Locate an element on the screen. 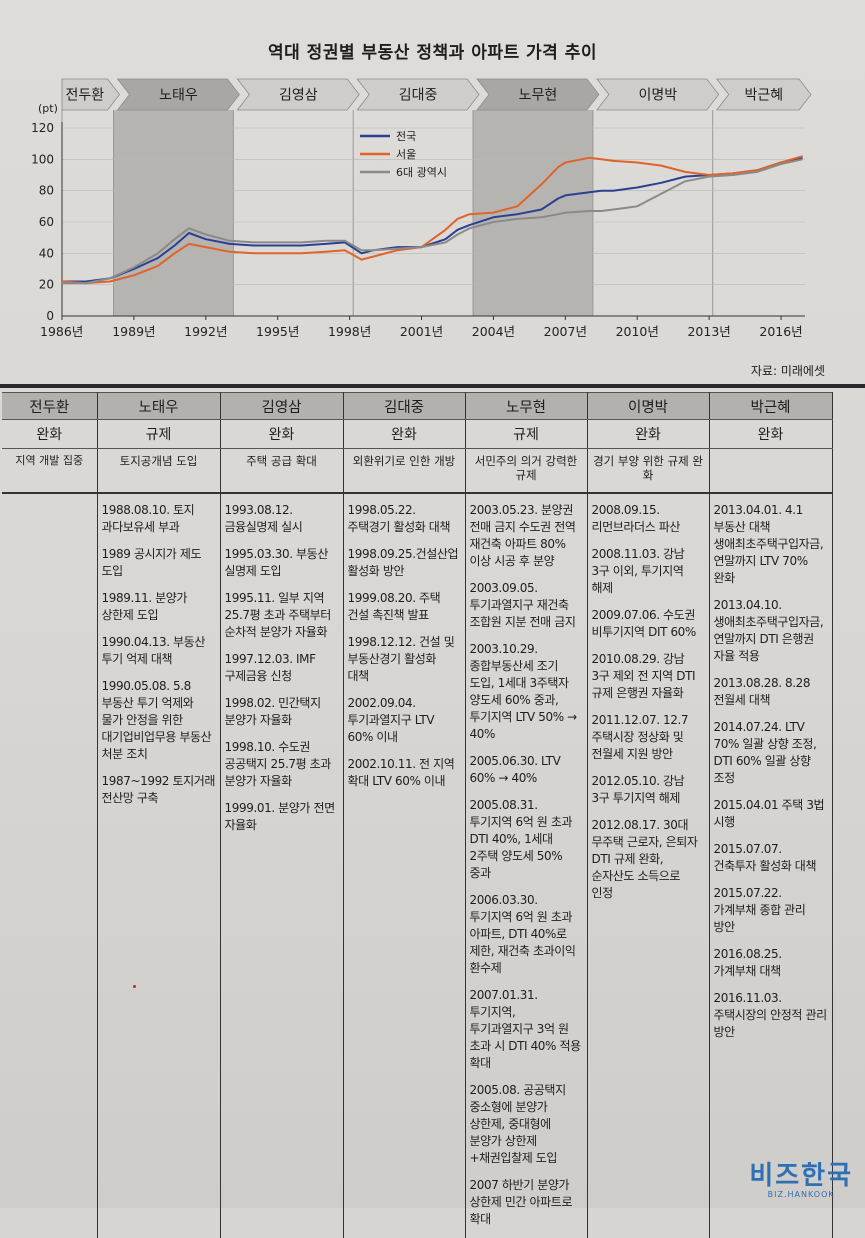 Image resolution: width=865 pixels, height=1238 pixels. legend-label: 전국 is located at coordinates (406, 136).